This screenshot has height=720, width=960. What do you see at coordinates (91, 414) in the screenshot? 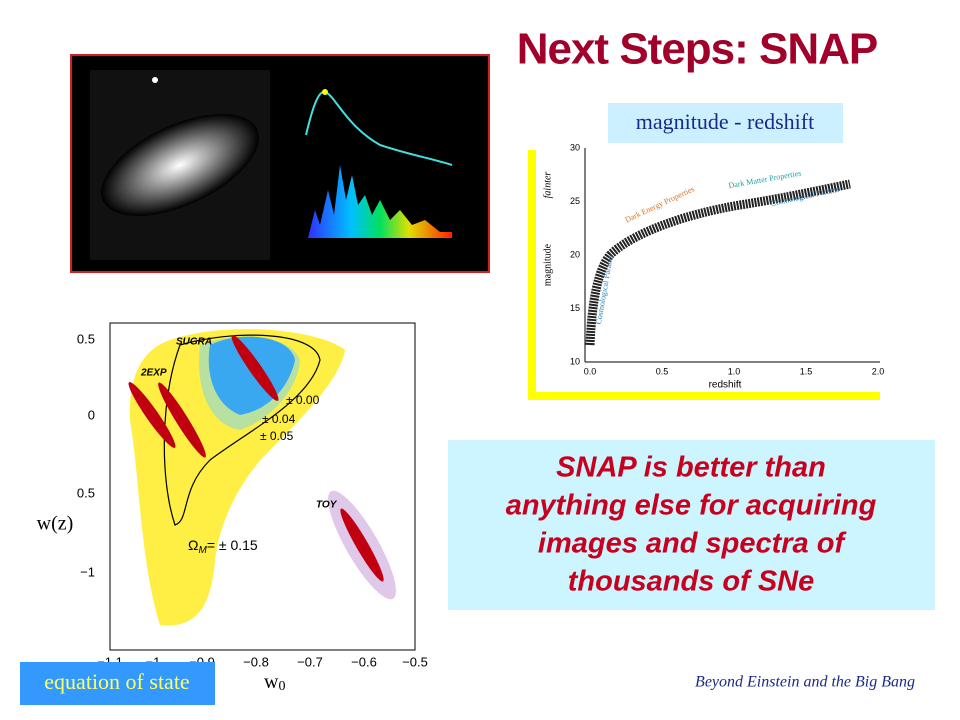
I see `y-tick-label: 0` at bounding box center [91, 414].